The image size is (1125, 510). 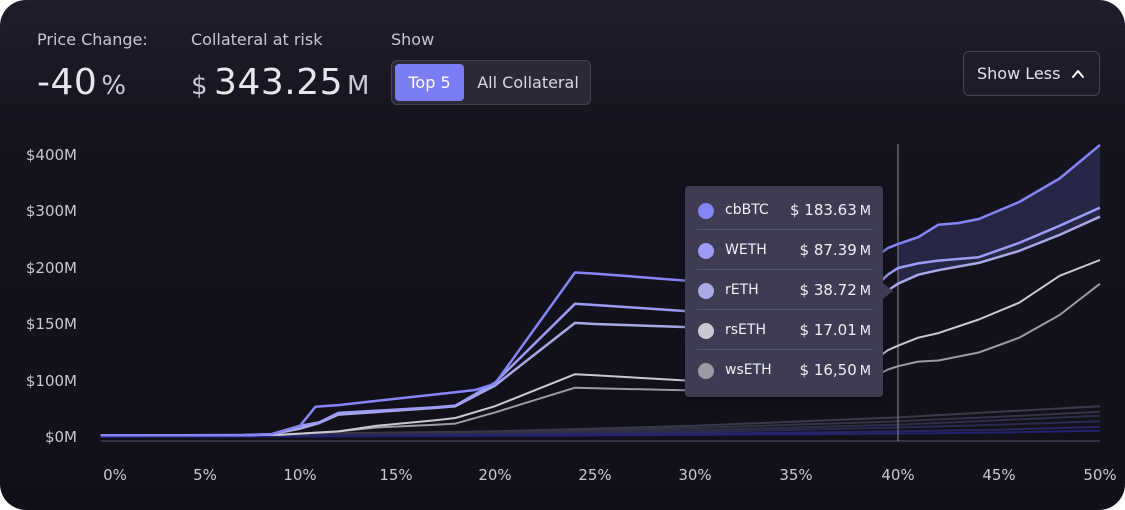 I want to click on toggle-top-5: Top 5, so click(x=429, y=82).